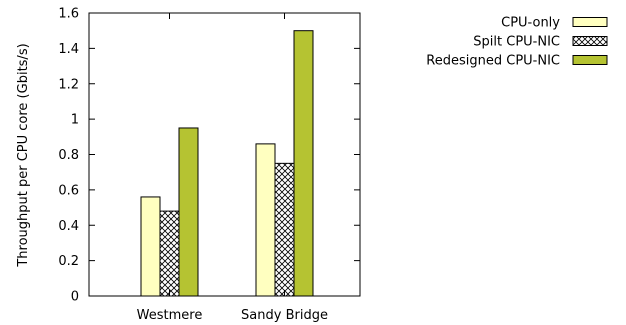  I want to click on bar-sandy-bridge-cpu-only, so click(265, 220).